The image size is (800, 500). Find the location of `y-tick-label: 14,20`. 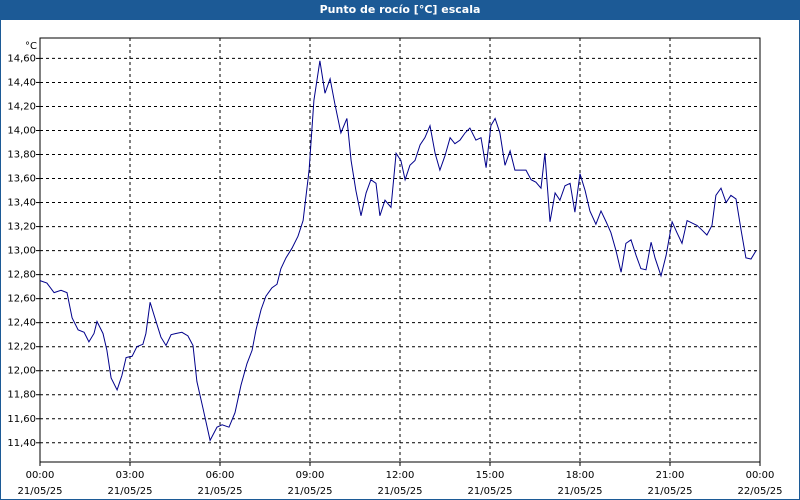

y-tick-label: 14,20 is located at coordinates (21, 106).